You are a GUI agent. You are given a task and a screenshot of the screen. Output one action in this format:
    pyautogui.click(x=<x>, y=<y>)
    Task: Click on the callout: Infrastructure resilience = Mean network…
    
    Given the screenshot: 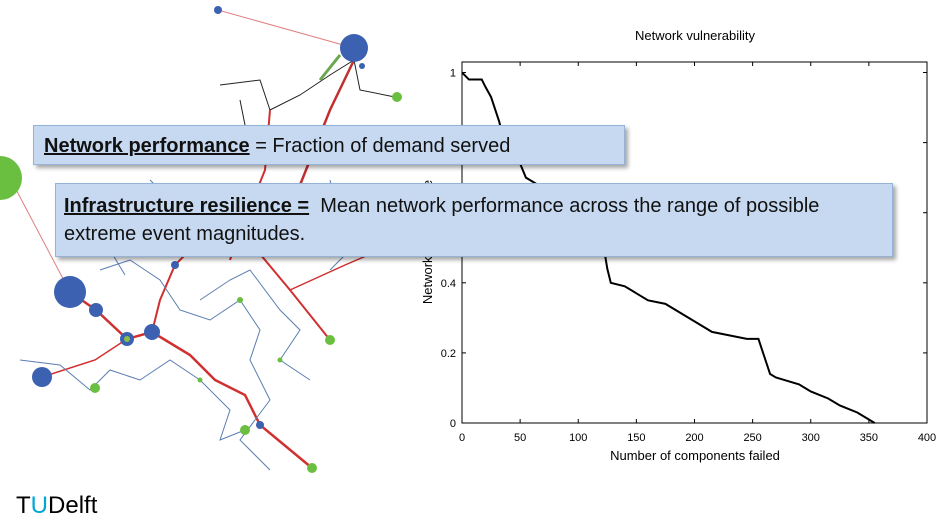 What is the action you would take?
    pyautogui.click(x=474, y=220)
    